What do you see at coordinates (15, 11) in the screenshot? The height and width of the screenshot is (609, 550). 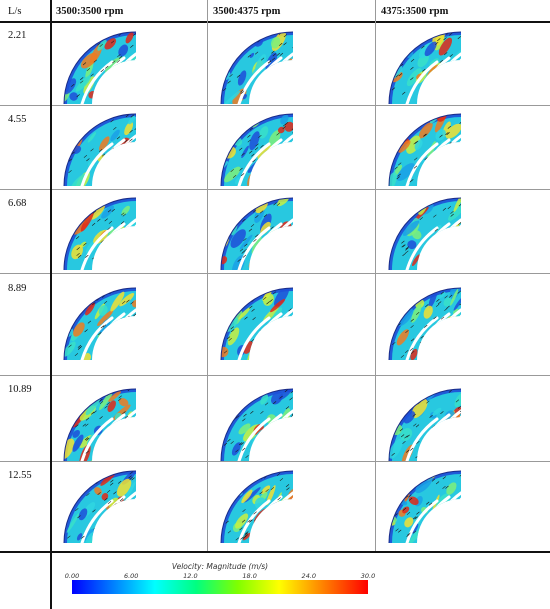 I see `unit-label: L/s` at bounding box center [15, 11].